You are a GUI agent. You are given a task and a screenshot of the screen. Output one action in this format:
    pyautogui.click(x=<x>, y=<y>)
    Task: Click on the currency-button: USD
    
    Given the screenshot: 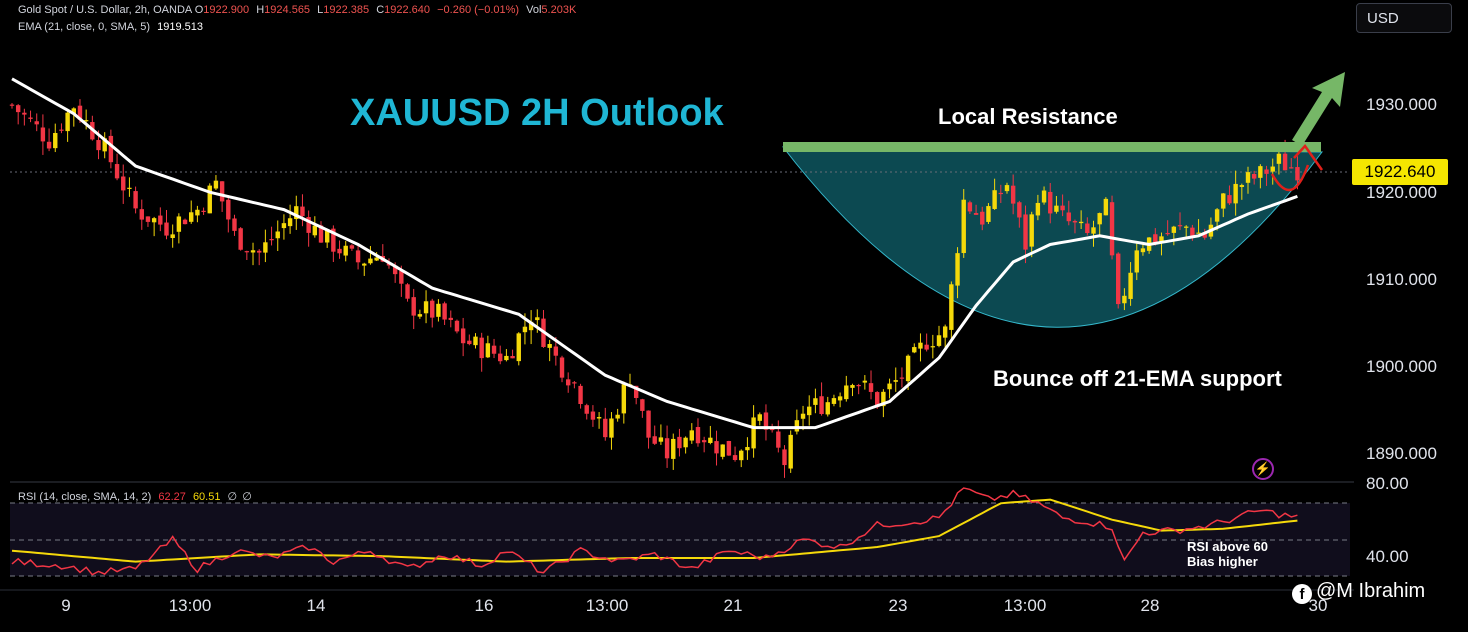 What is the action you would take?
    pyautogui.click(x=1404, y=18)
    